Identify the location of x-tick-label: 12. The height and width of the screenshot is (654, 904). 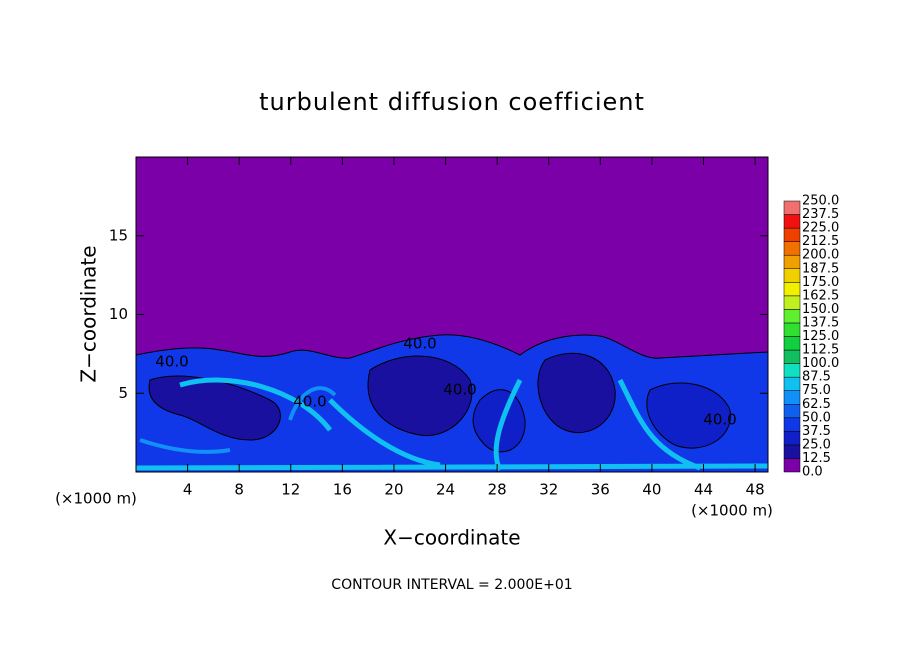
(290, 490).